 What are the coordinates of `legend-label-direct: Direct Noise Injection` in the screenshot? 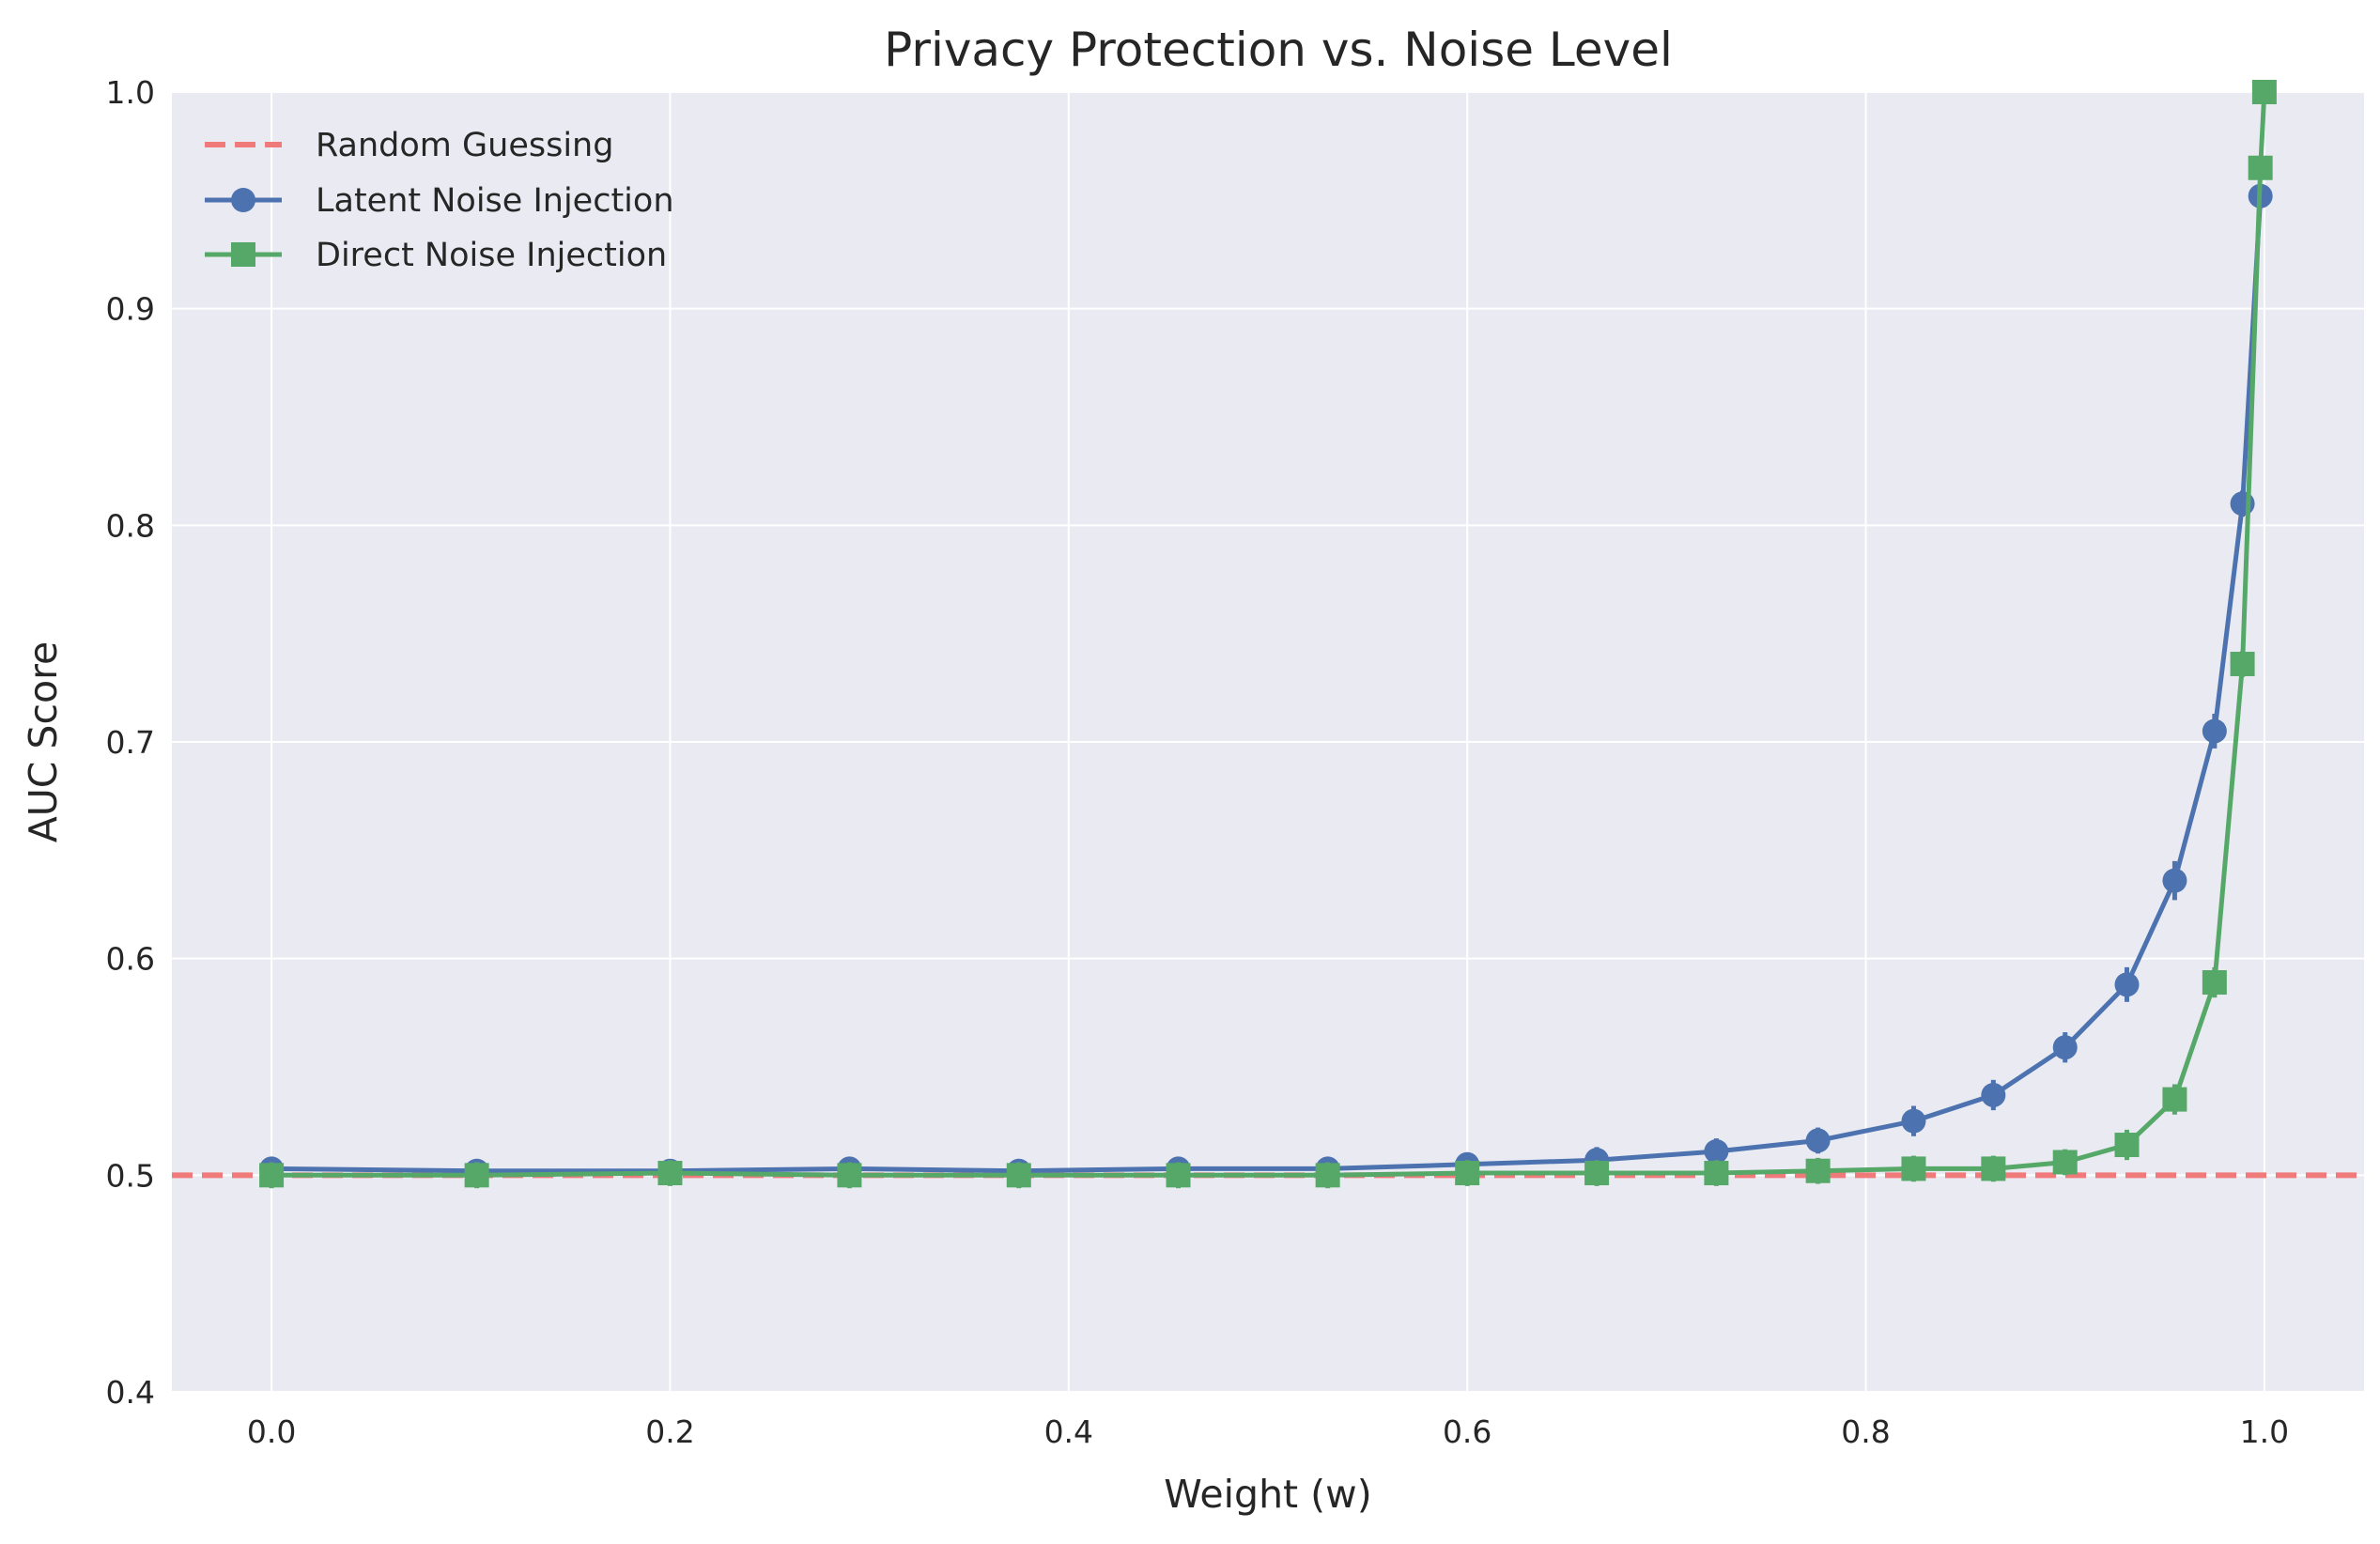 It's located at (491, 255).